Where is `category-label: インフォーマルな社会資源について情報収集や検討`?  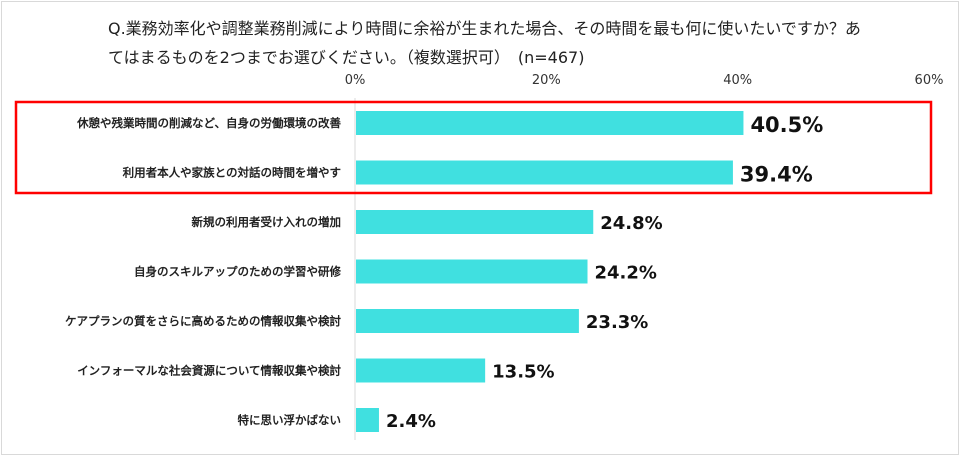
category-label: インフォーマルな社会資源について情報収集や検討 is located at coordinates (209, 371).